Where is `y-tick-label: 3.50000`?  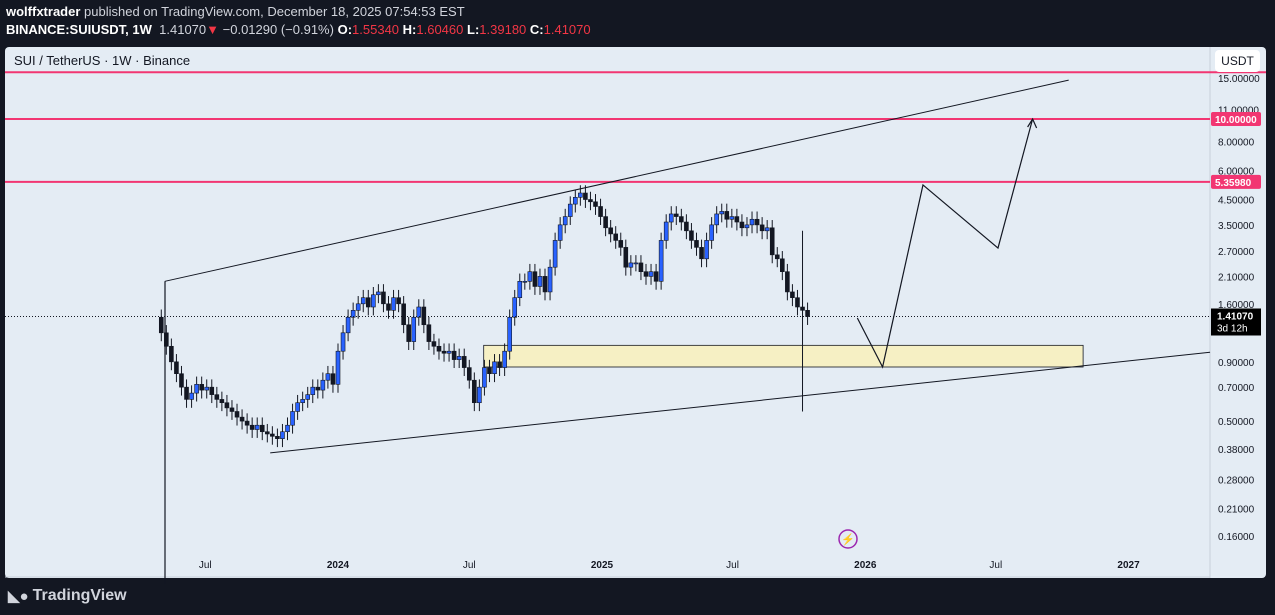
y-tick-label: 3.50000 is located at coordinates (1236, 226).